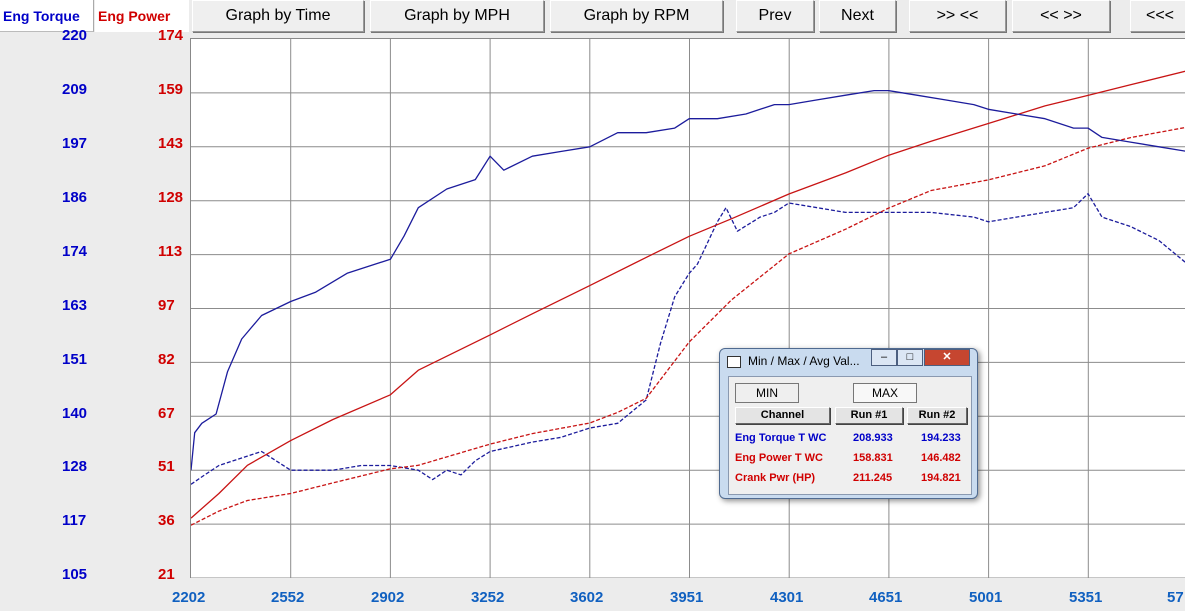 This screenshot has height=611, width=1185. Describe the element at coordinates (189, 597) in the screenshot. I see `rpm-tick: 2202` at that location.